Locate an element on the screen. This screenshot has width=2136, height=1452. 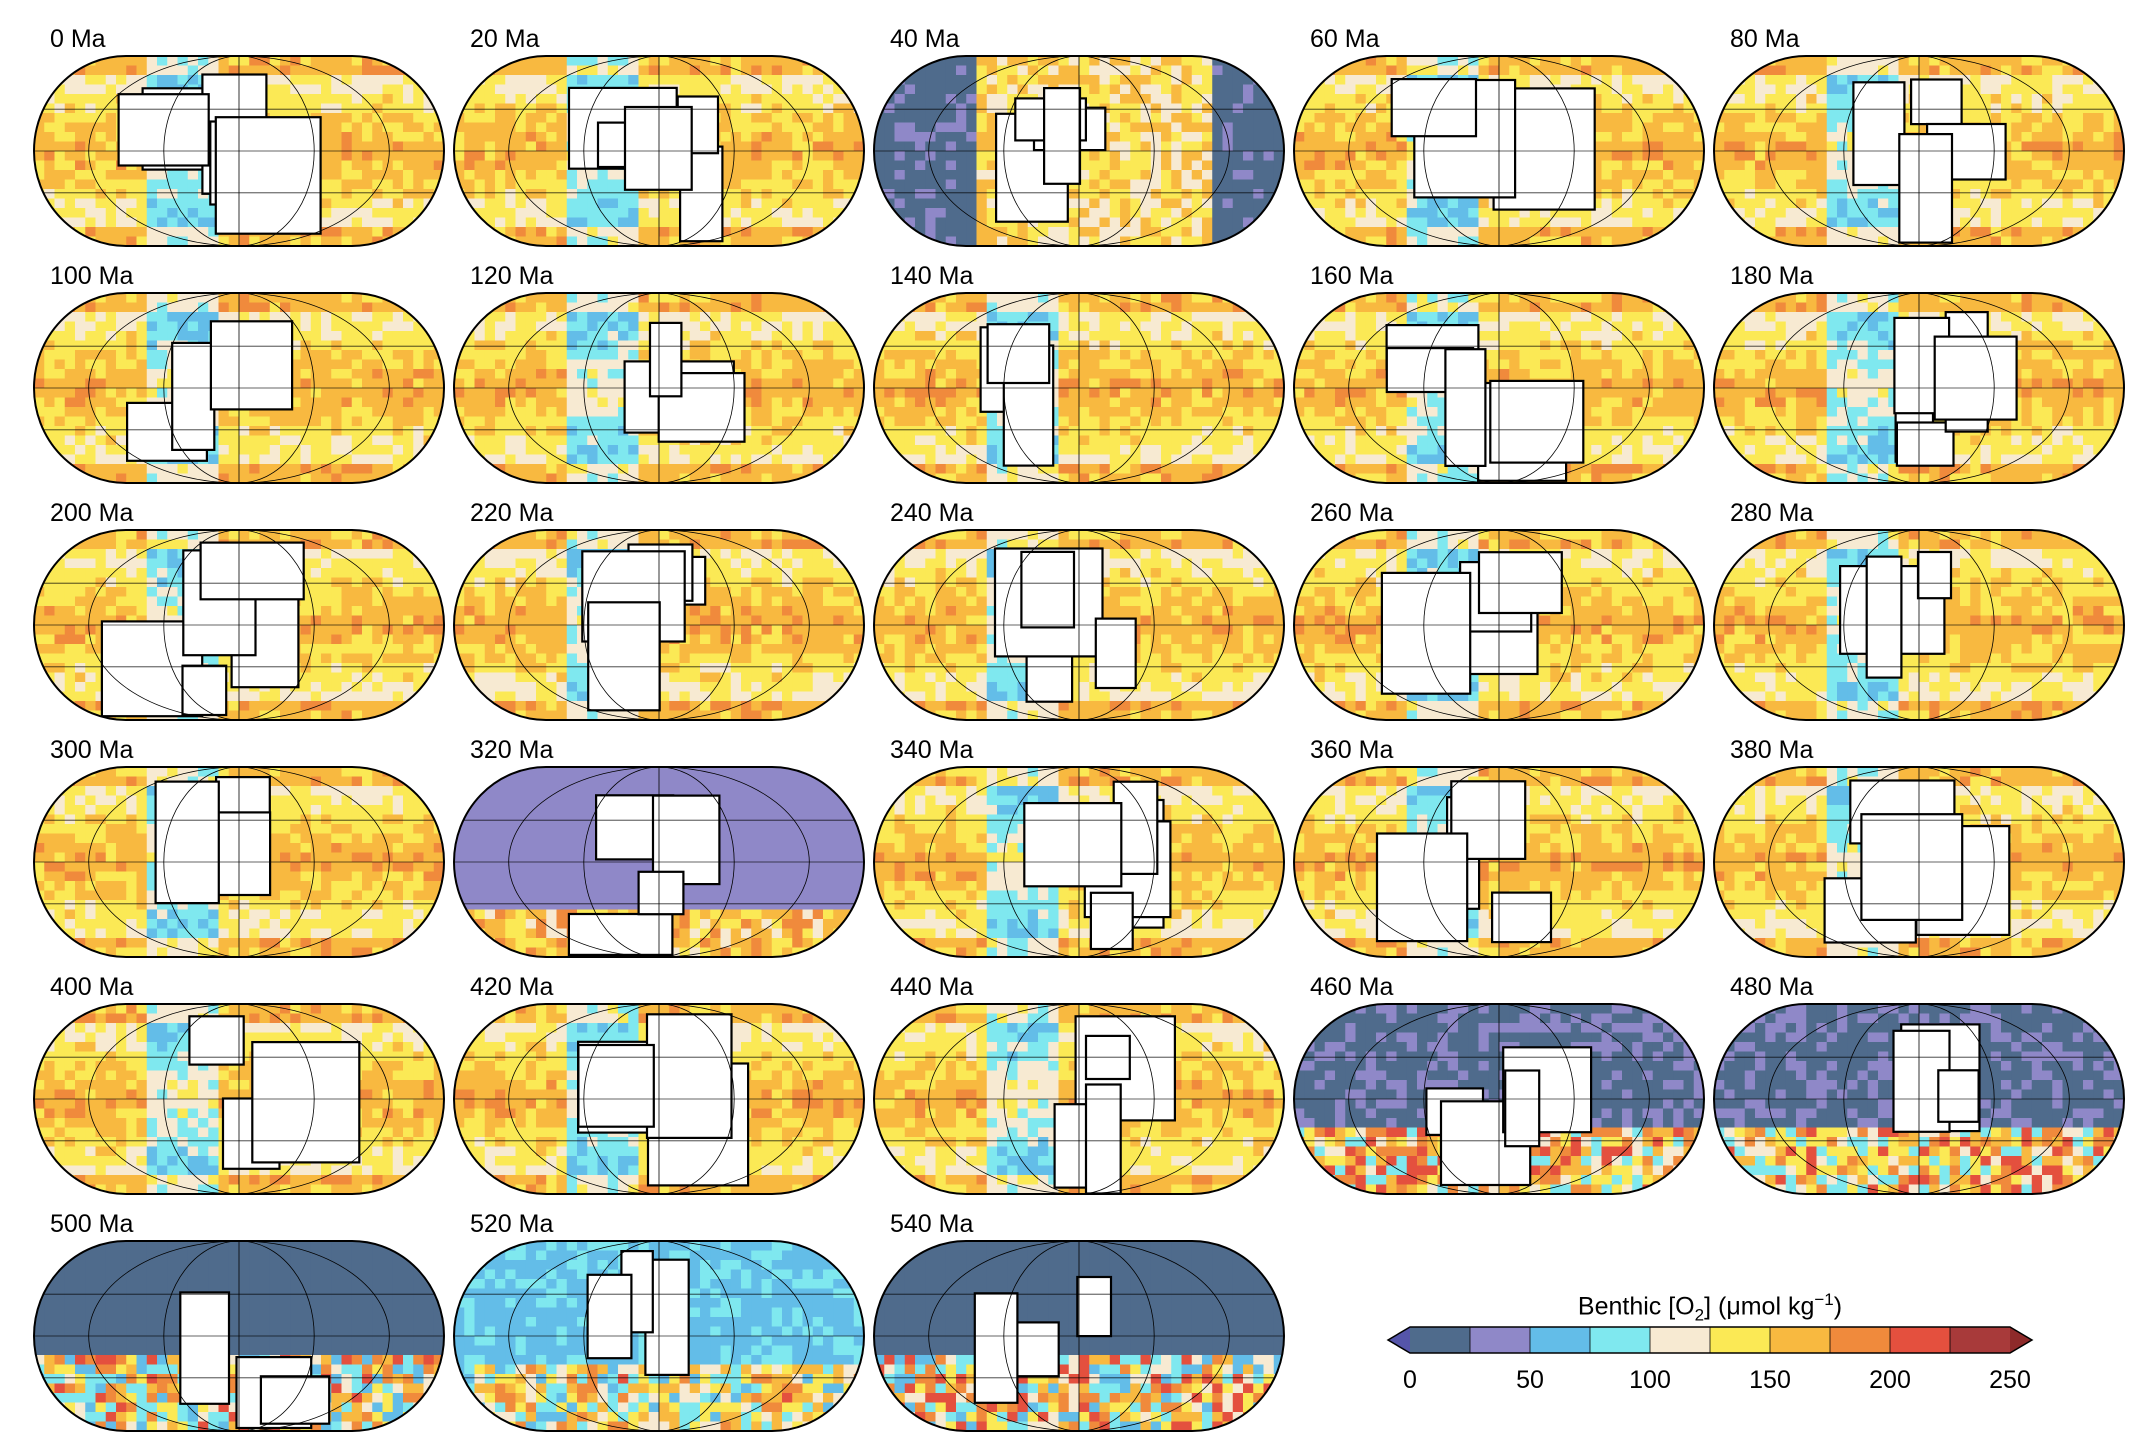
map-panel: 260 Ma is located at coordinates (1502, 616).